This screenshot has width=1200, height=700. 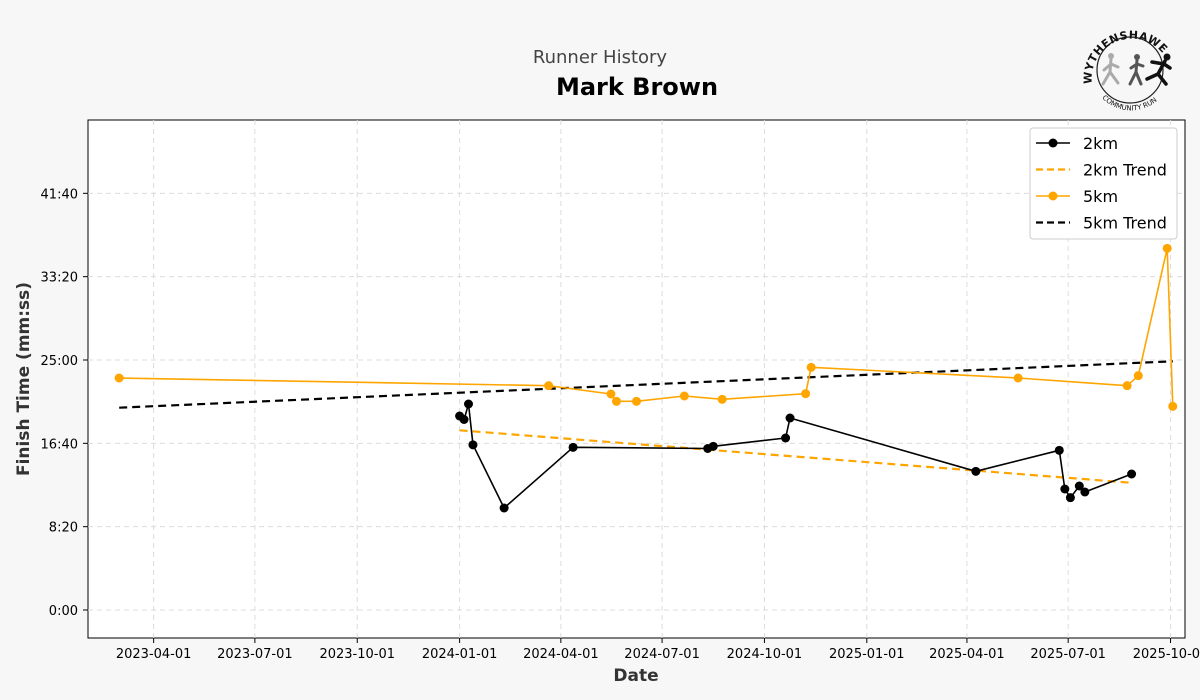 What do you see at coordinates (154, 654) in the screenshot?
I see `x-tick-label: 2023-04-01` at bounding box center [154, 654].